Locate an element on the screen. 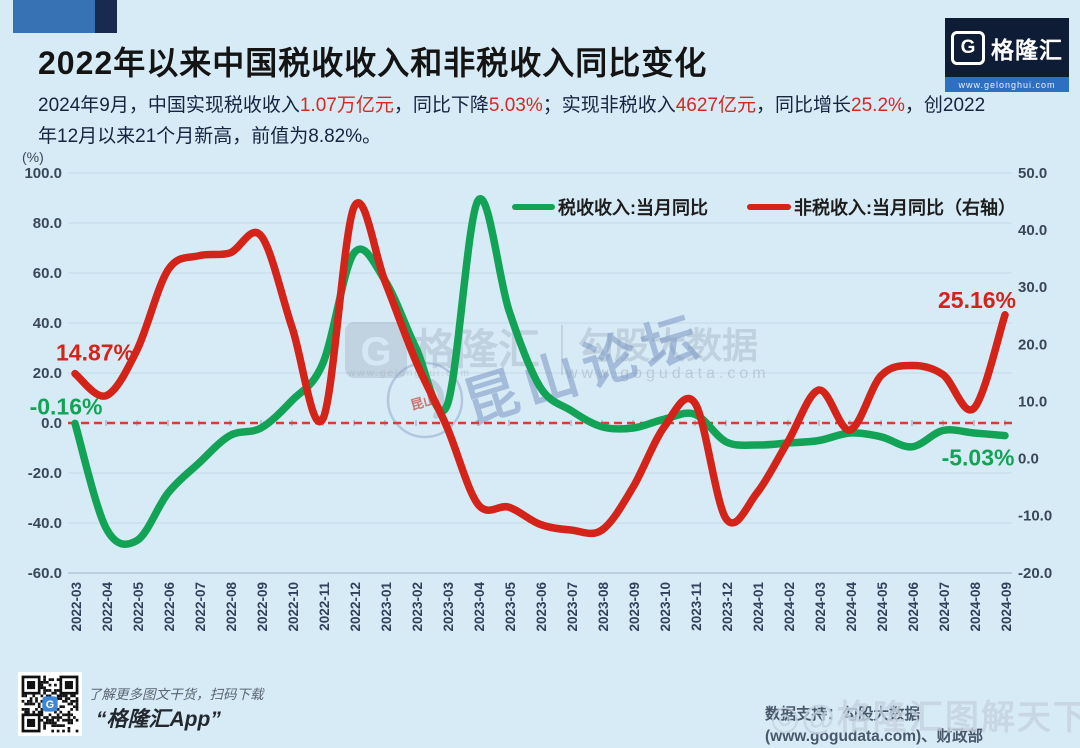  x-axis-label: 2024-05 is located at coordinates (882, 607).